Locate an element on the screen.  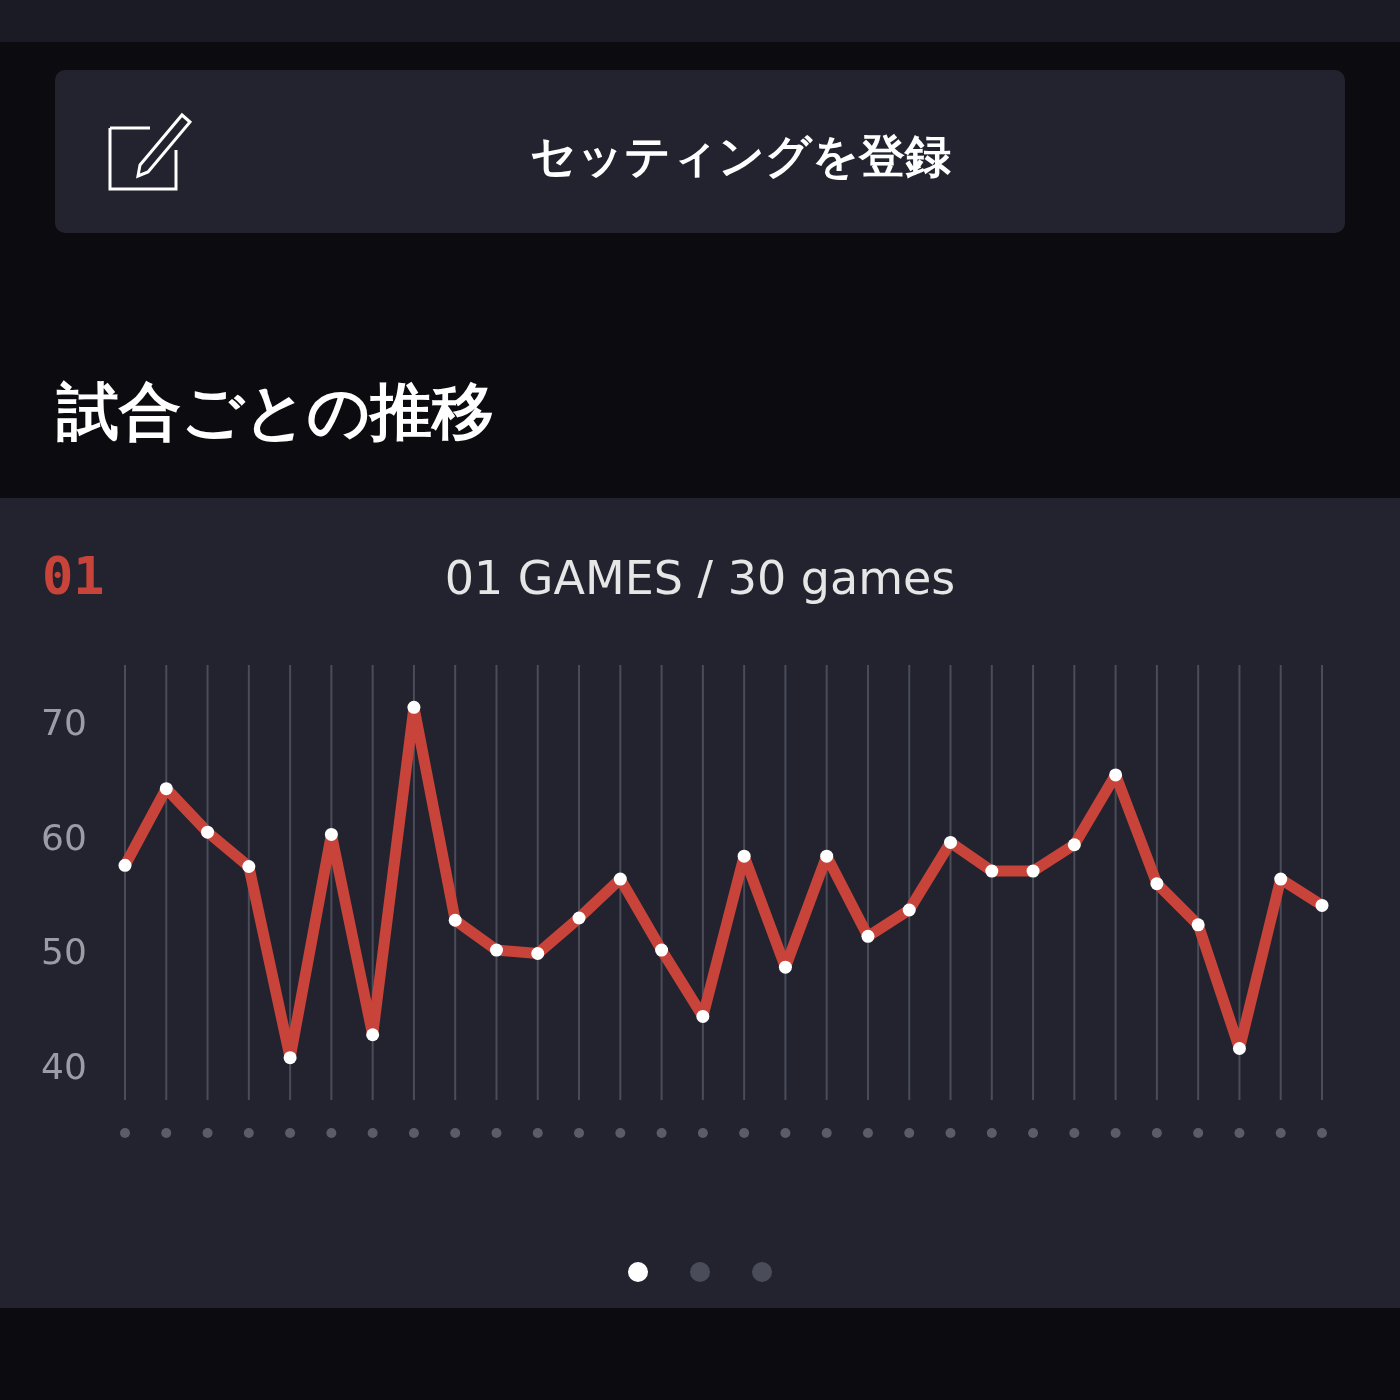
y-tick-label: 60 is located at coordinates (64, 837).